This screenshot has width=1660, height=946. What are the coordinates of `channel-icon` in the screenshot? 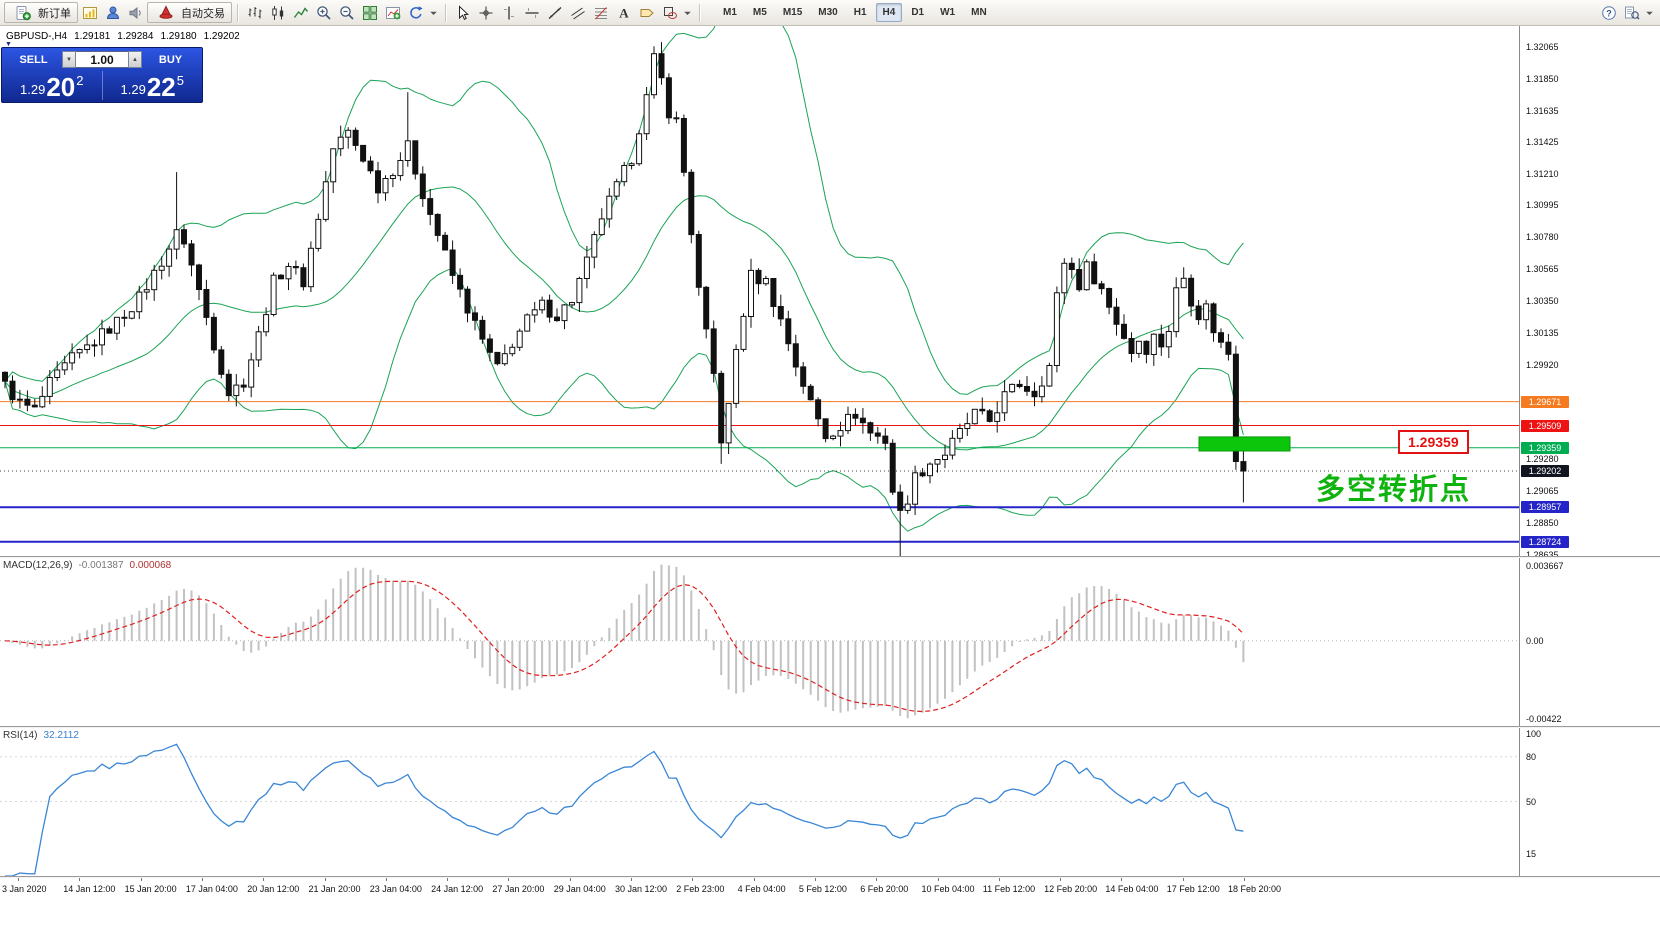 It's located at (577, 12).